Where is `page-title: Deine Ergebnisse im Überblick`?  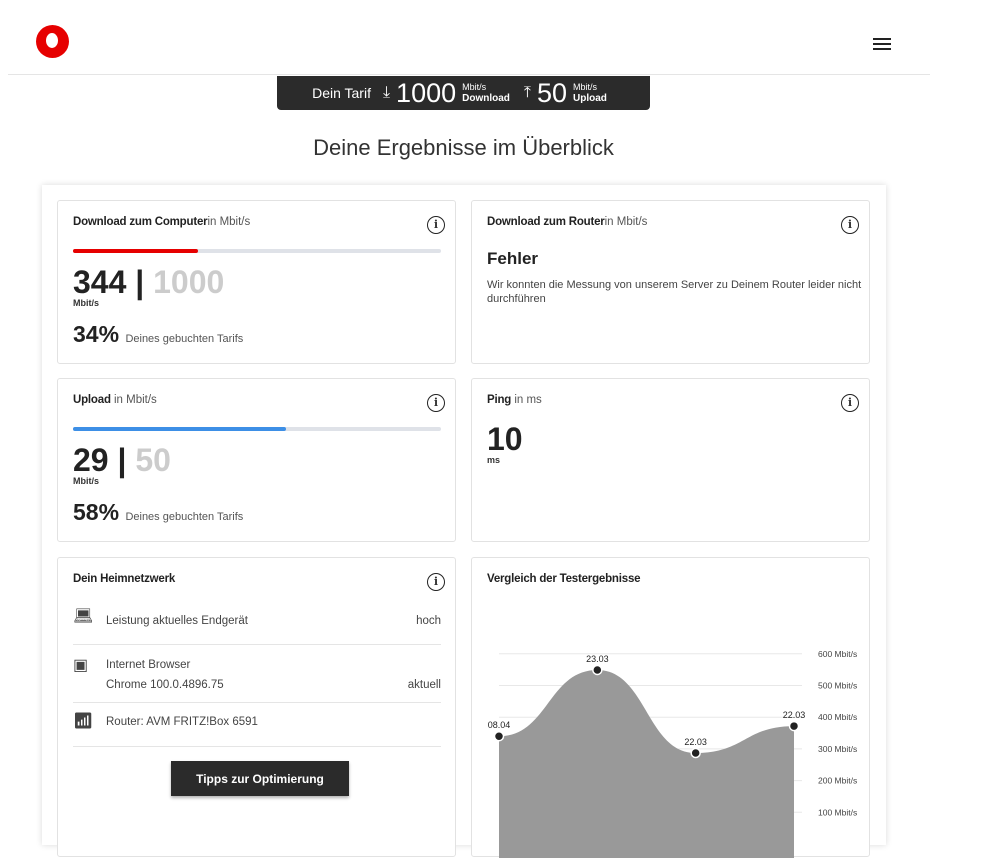
page-title: Deine Ergebnisse im Überblick is located at coordinates (463, 147).